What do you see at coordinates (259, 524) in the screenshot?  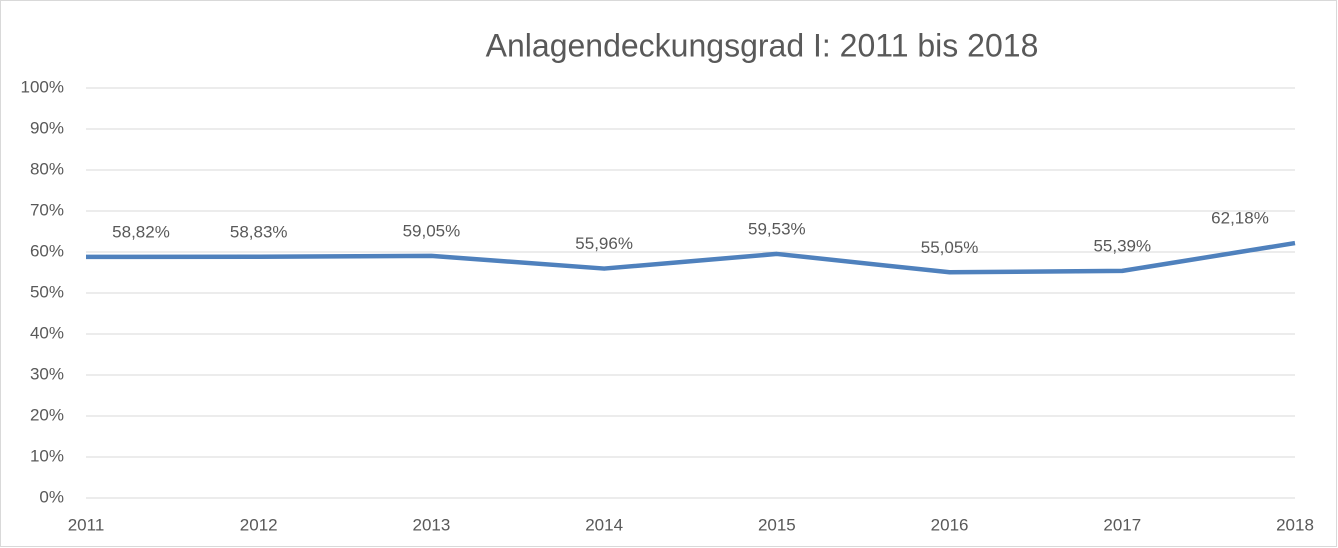 I see `x-tick-label: 2012` at bounding box center [259, 524].